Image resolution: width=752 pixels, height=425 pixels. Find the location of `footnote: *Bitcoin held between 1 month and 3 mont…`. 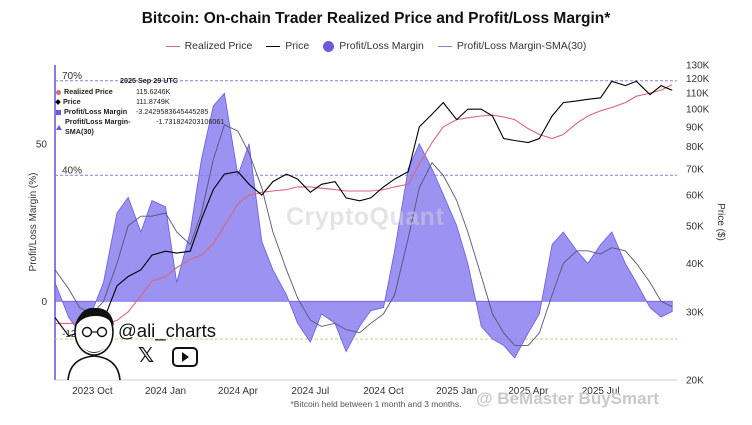

footnote: *Bitcoin held between 1 month and 3 mont… is located at coordinates (376, 404).